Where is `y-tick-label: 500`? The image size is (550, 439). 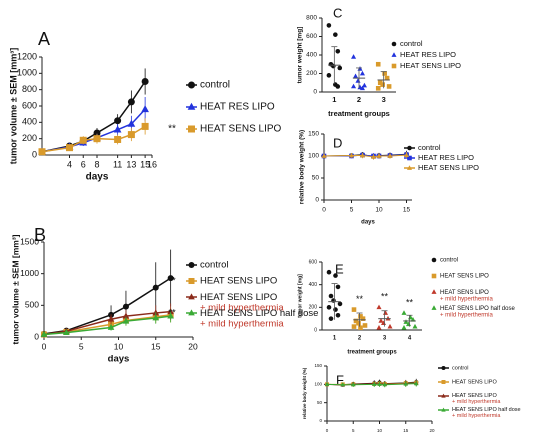
y-tick-label: 500 is located at coordinates (32, 305).